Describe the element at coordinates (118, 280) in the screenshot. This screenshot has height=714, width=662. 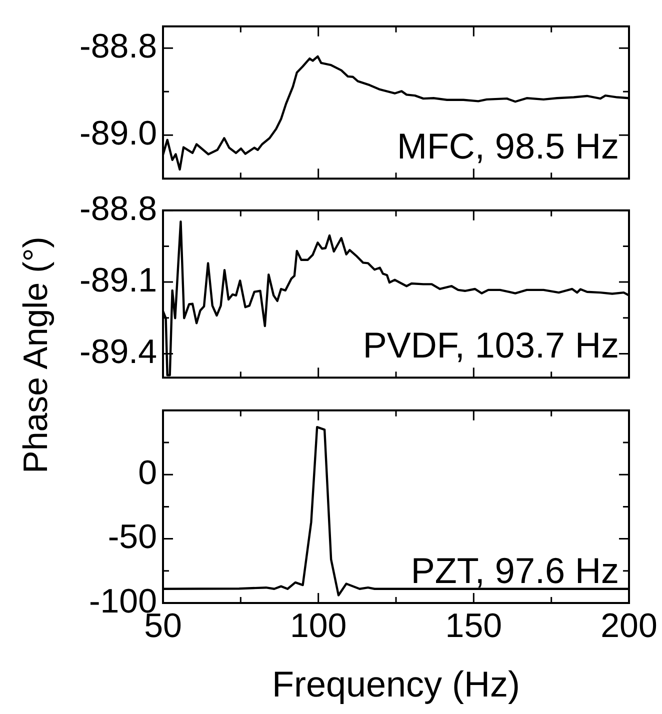
I see `y-tick-label: -89.1` at that location.